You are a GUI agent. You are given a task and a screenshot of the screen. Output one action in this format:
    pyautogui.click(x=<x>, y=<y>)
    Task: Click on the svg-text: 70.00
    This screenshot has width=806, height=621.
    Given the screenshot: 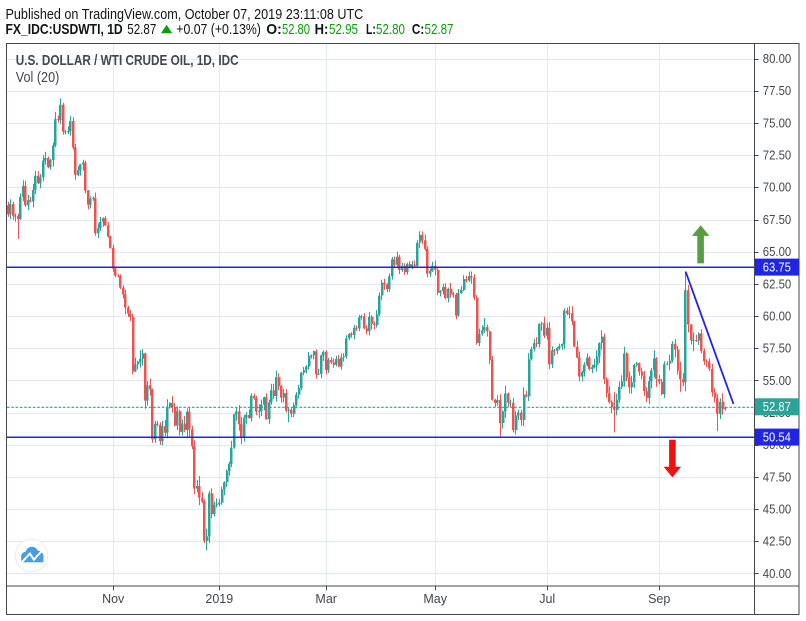 What is the action you would take?
    pyautogui.click(x=777, y=188)
    